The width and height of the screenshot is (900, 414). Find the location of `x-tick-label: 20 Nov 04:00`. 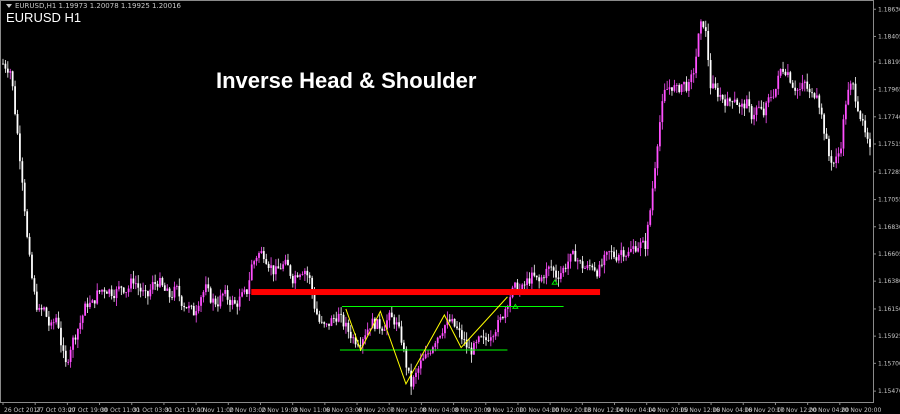

x-tick-label: 20 Nov 04:00 is located at coordinates (829, 410).